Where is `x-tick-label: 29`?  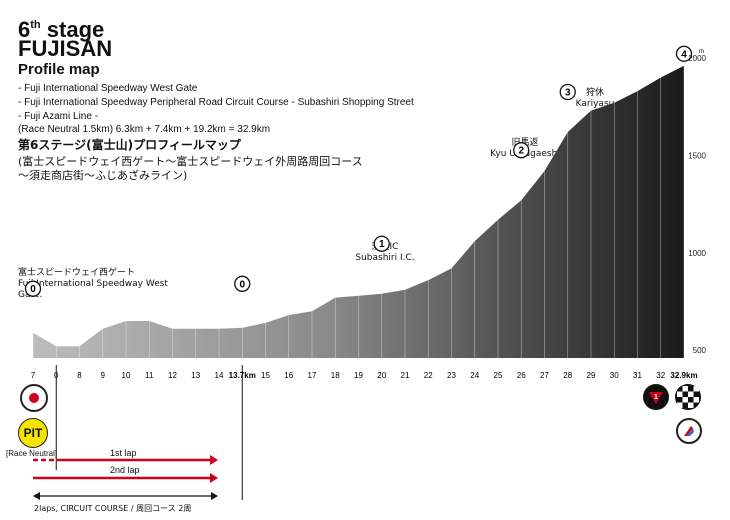 x-tick-label: 29 is located at coordinates (591, 375).